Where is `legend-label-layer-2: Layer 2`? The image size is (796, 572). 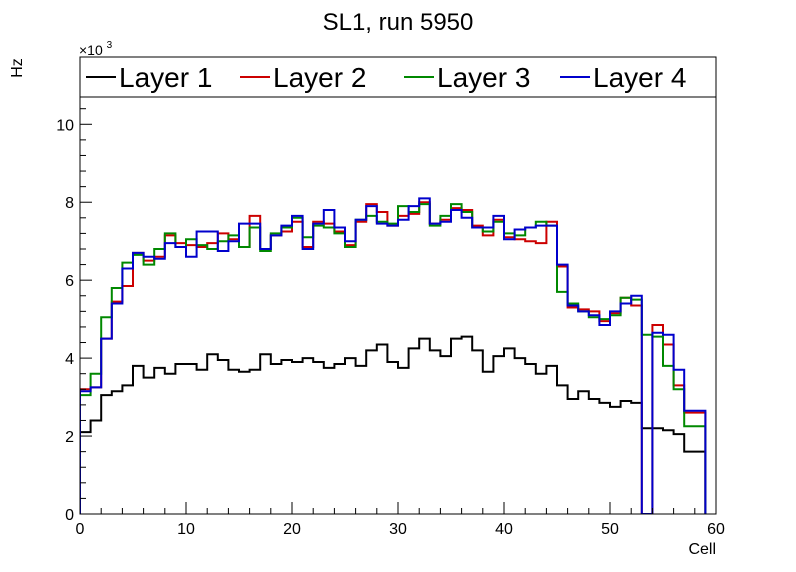
legend-label-layer-2: Layer 2 is located at coordinates (319, 77).